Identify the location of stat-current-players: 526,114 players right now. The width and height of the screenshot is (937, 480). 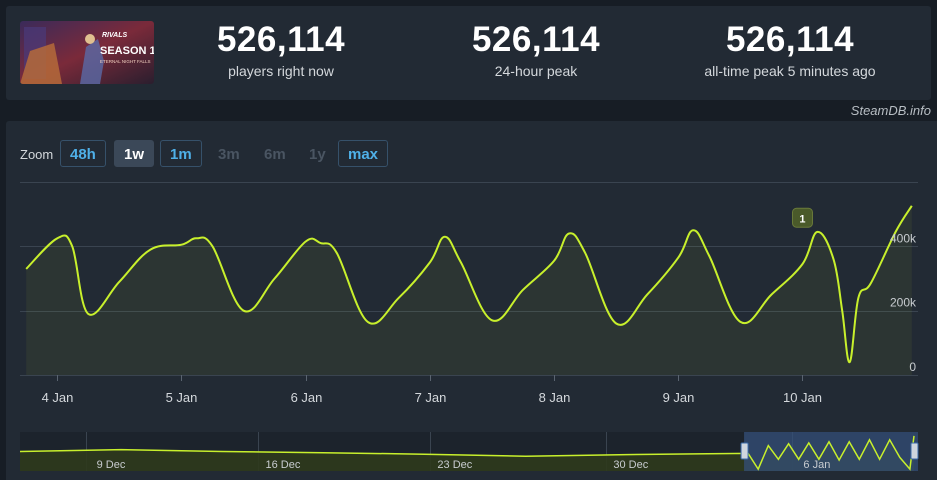
(281, 49).